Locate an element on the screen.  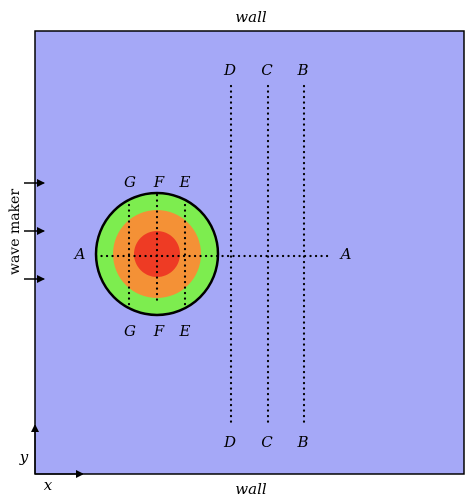
label-g-top: G is located at coordinates (130, 182).